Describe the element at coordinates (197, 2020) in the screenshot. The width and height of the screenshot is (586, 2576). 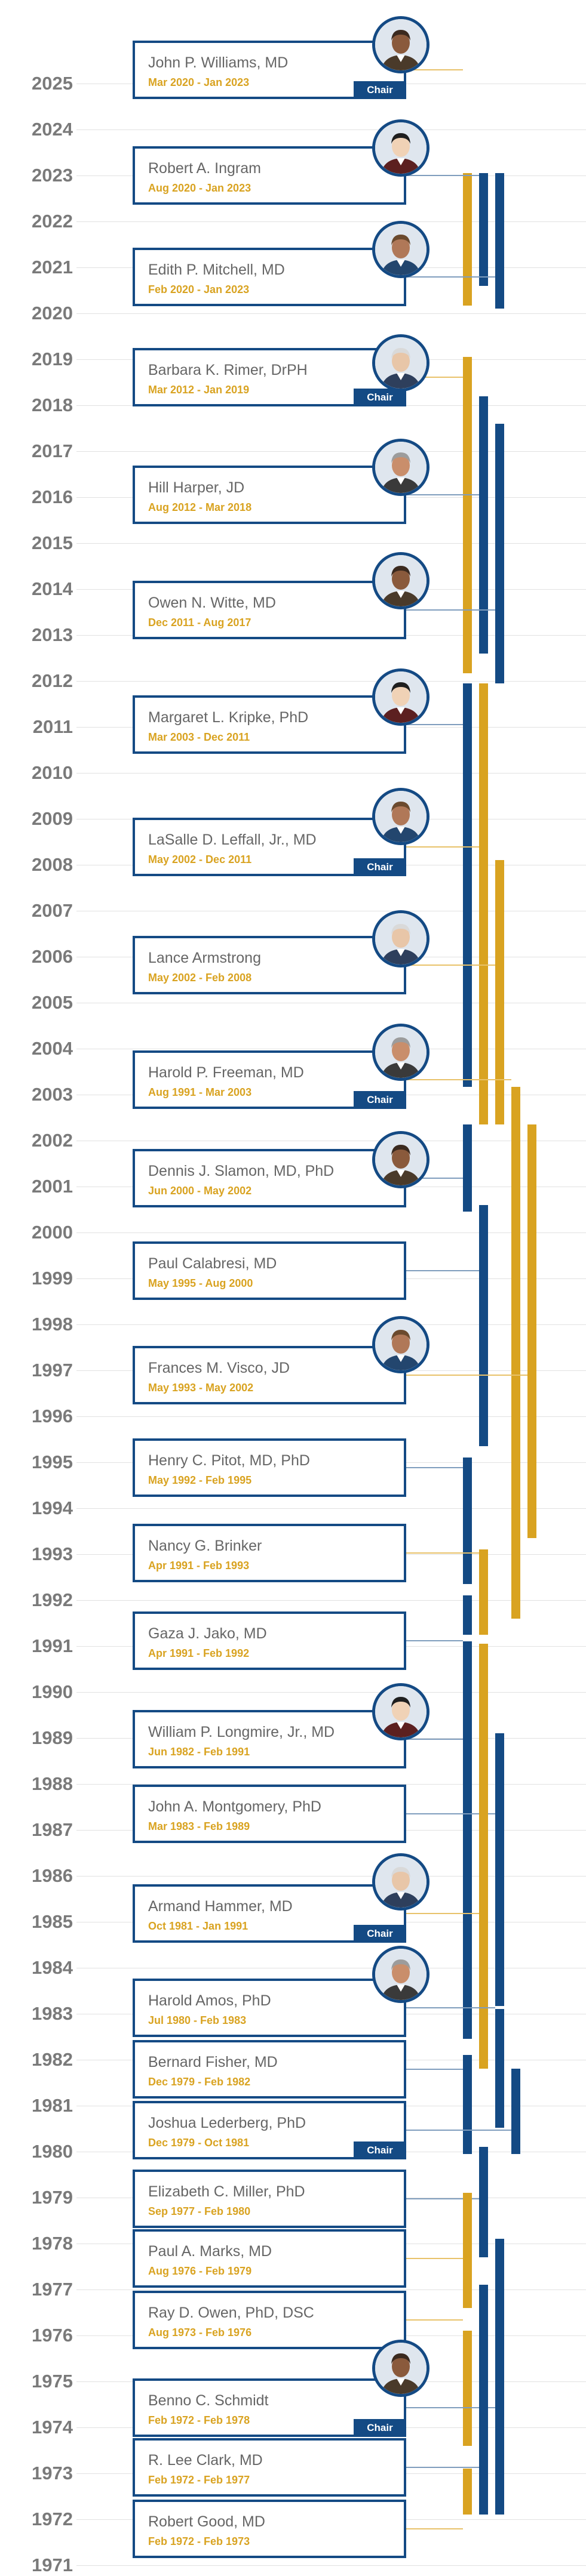
I see `member-tenure-dates: Jul 1980 - Feb 1983` at that location.